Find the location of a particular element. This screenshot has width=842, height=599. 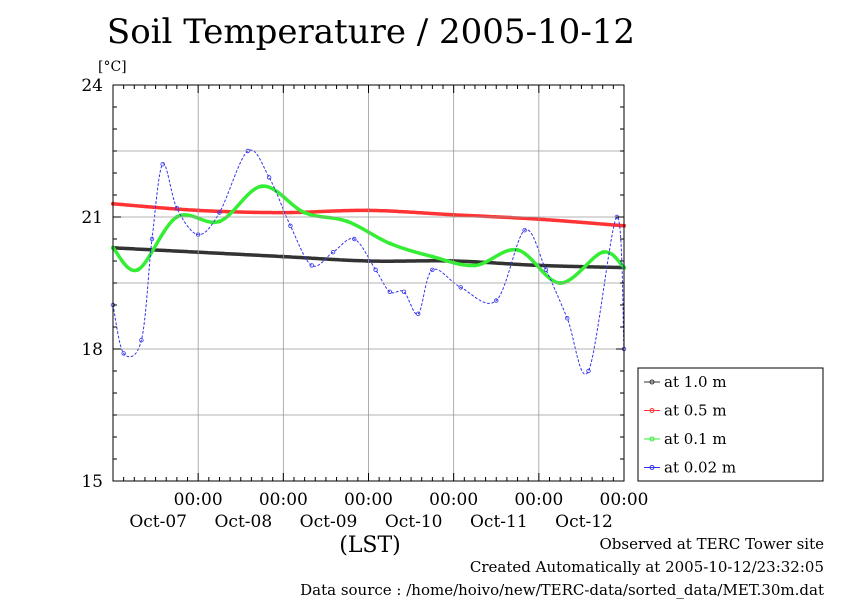

x-tick-date-label: Oct-08 is located at coordinates (243, 522).